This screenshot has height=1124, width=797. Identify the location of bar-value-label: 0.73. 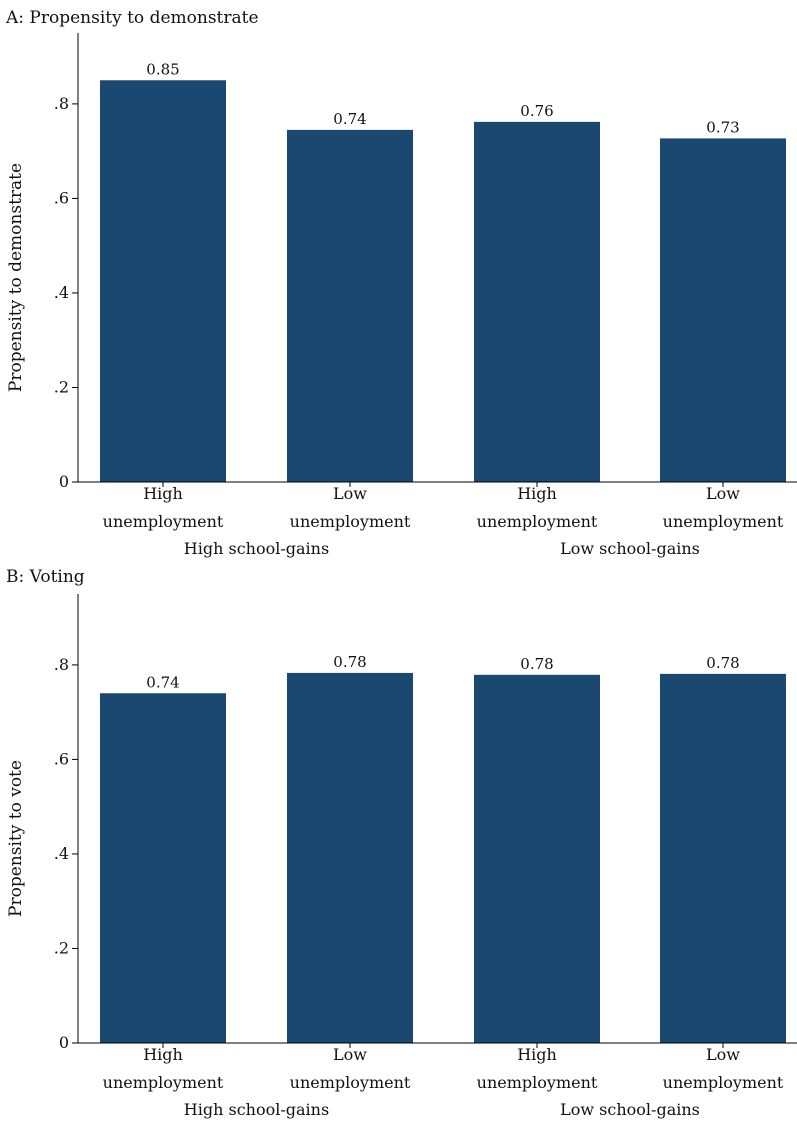
(722, 127).